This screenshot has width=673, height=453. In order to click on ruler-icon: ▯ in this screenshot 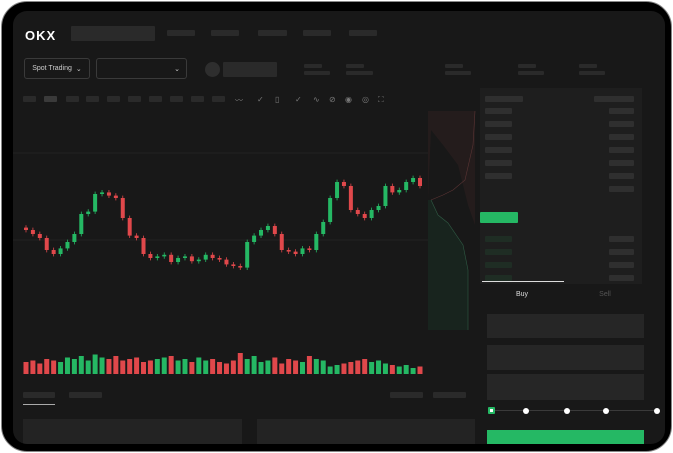, I will do `click(277, 99)`.